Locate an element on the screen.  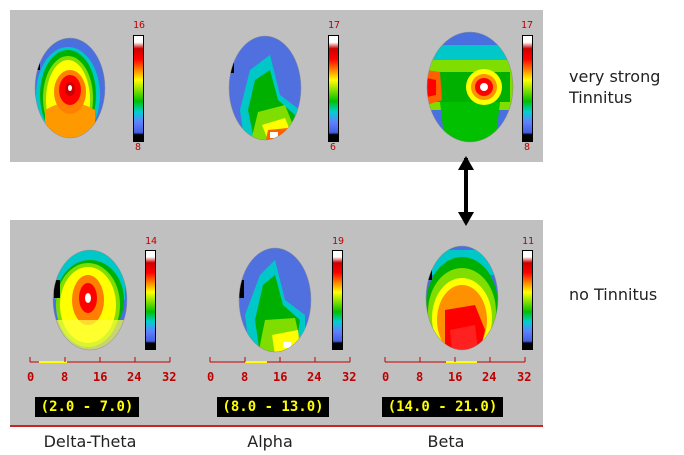
condition-label-strong-line1: very strong is located at coordinates (615, 76).